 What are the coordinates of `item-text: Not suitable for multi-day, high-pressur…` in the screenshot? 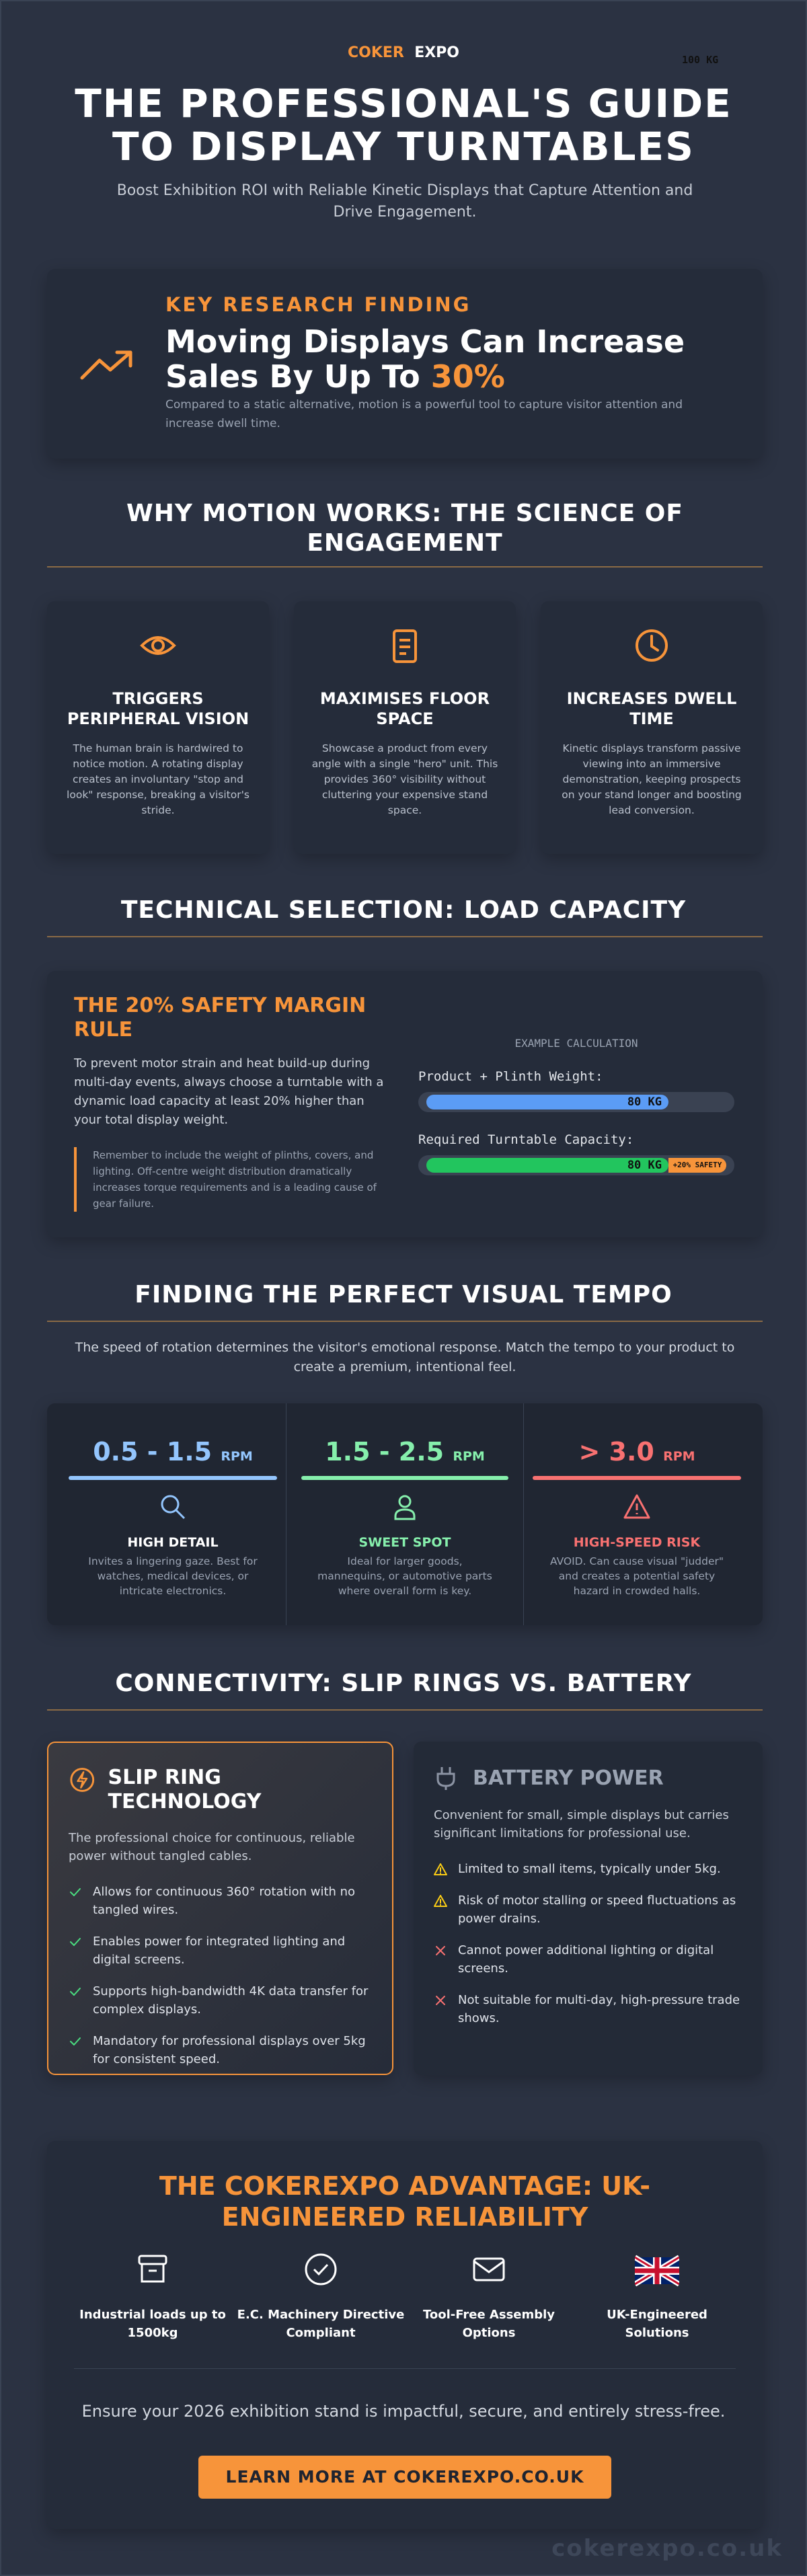 It's located at (599, 2009).